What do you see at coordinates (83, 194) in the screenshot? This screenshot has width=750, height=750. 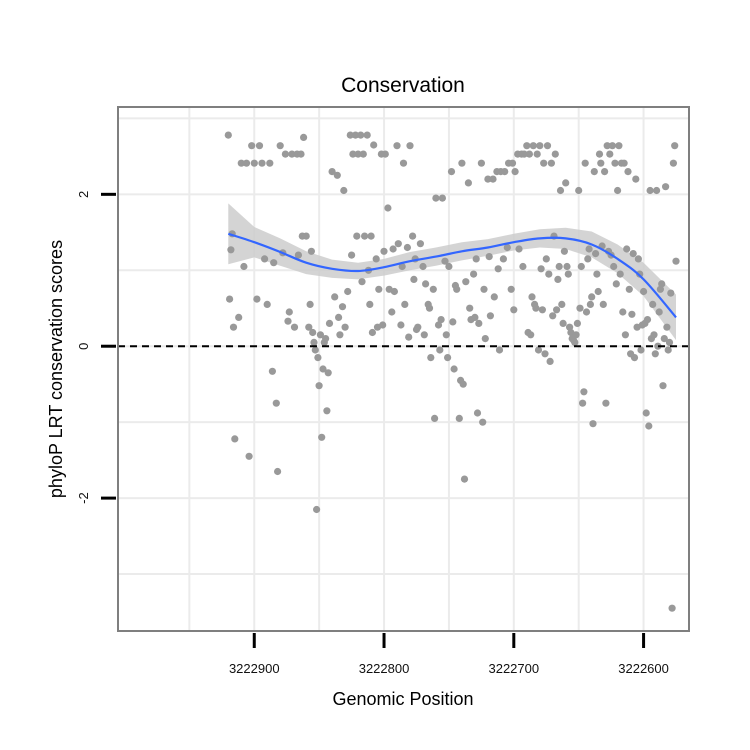 I see `y-tick-label: 2` at bounding box center [83, 194].